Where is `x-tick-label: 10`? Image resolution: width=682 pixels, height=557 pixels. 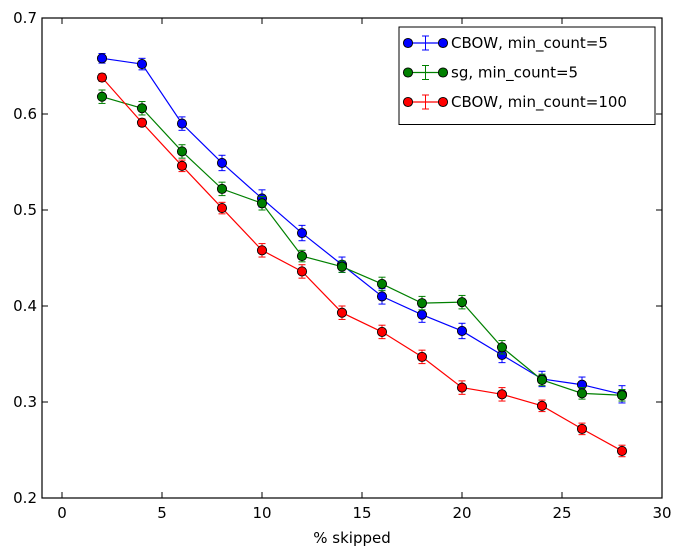 x-tick-label: 10 is located at coordinates (261, 513).